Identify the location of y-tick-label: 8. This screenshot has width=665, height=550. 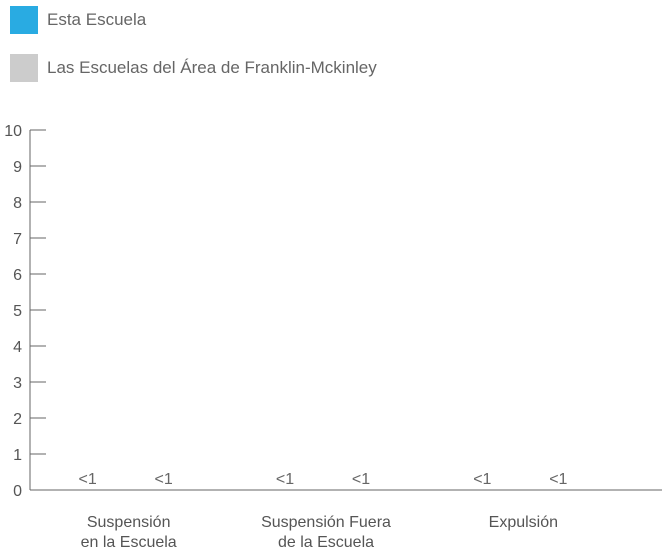
(17, 203).